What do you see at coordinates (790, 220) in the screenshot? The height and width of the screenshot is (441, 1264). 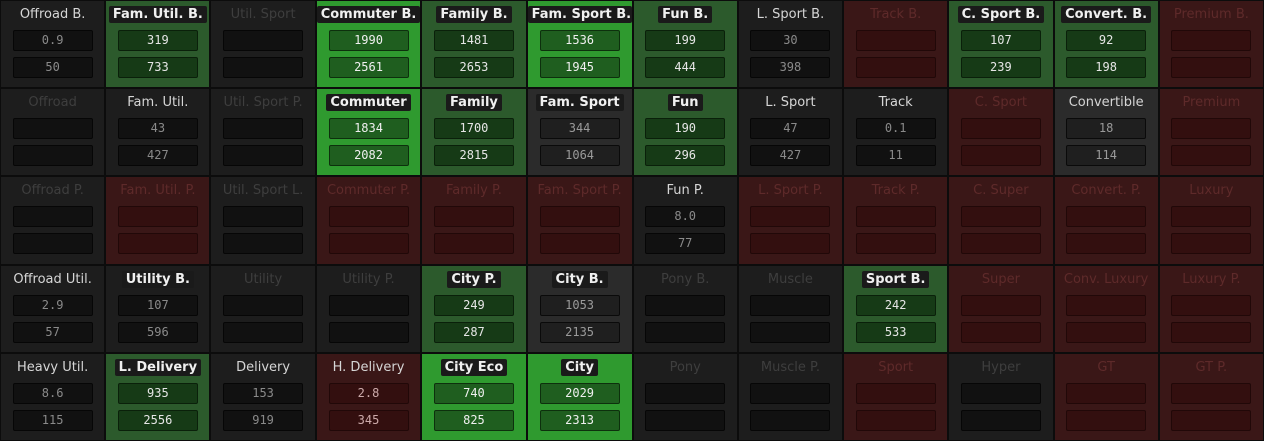 I see `segment-cell: L. Sport P.` at bounding box center [790, 220].